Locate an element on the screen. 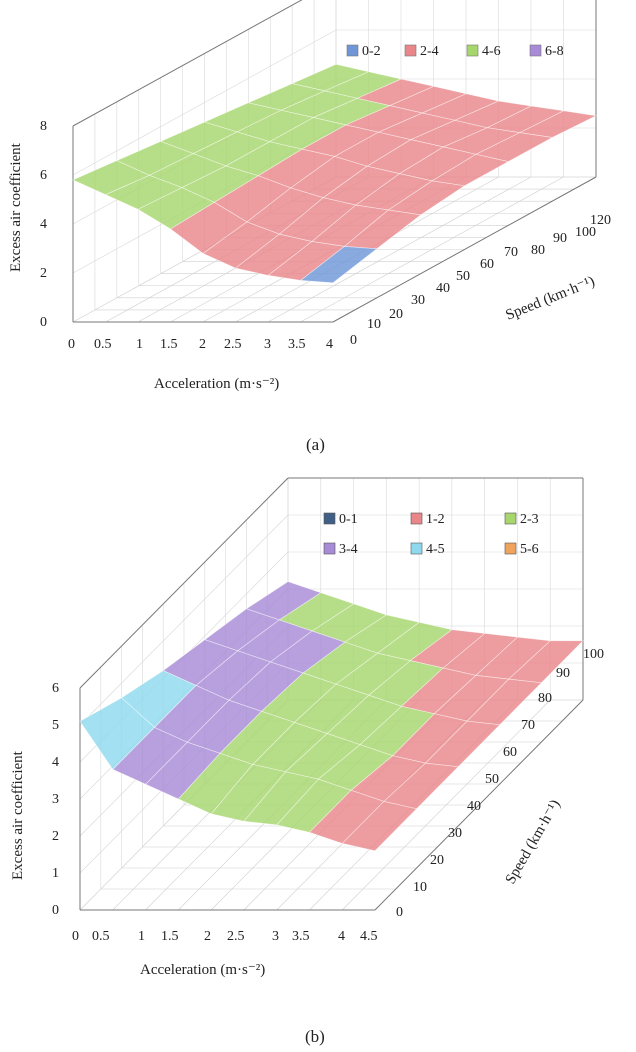 The image size is (636, 1052). x-tick-label: 4.5 is located at coordinates (369, 936).